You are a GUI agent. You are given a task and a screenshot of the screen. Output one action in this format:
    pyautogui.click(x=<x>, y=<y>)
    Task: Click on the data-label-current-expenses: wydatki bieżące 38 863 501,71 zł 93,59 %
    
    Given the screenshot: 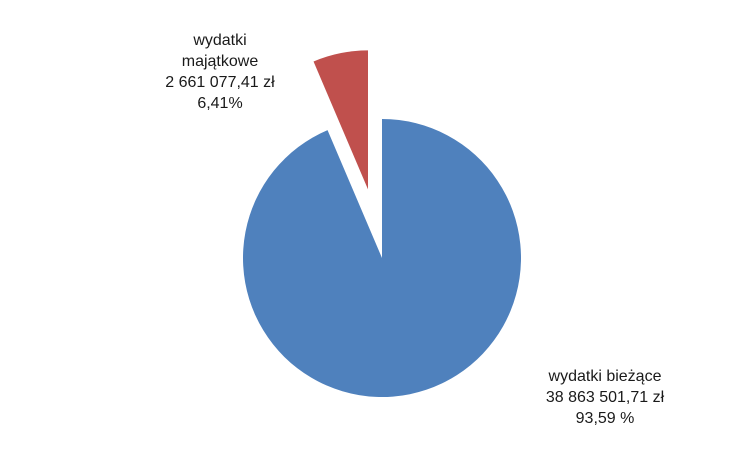 What is the action you would take?
    pyautogui.click(x=605, y=397)
    